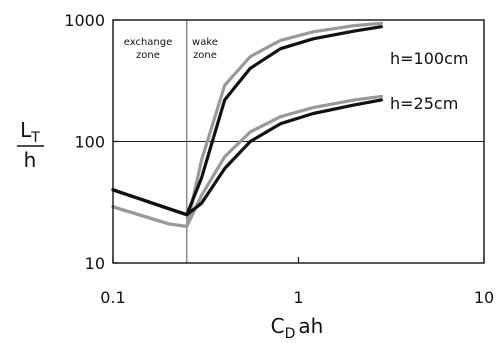  What do you see at coordinates (205, 55) in the screenshot?
I see `zone-label-right-line2: zone` at bounding box center [205, 55].